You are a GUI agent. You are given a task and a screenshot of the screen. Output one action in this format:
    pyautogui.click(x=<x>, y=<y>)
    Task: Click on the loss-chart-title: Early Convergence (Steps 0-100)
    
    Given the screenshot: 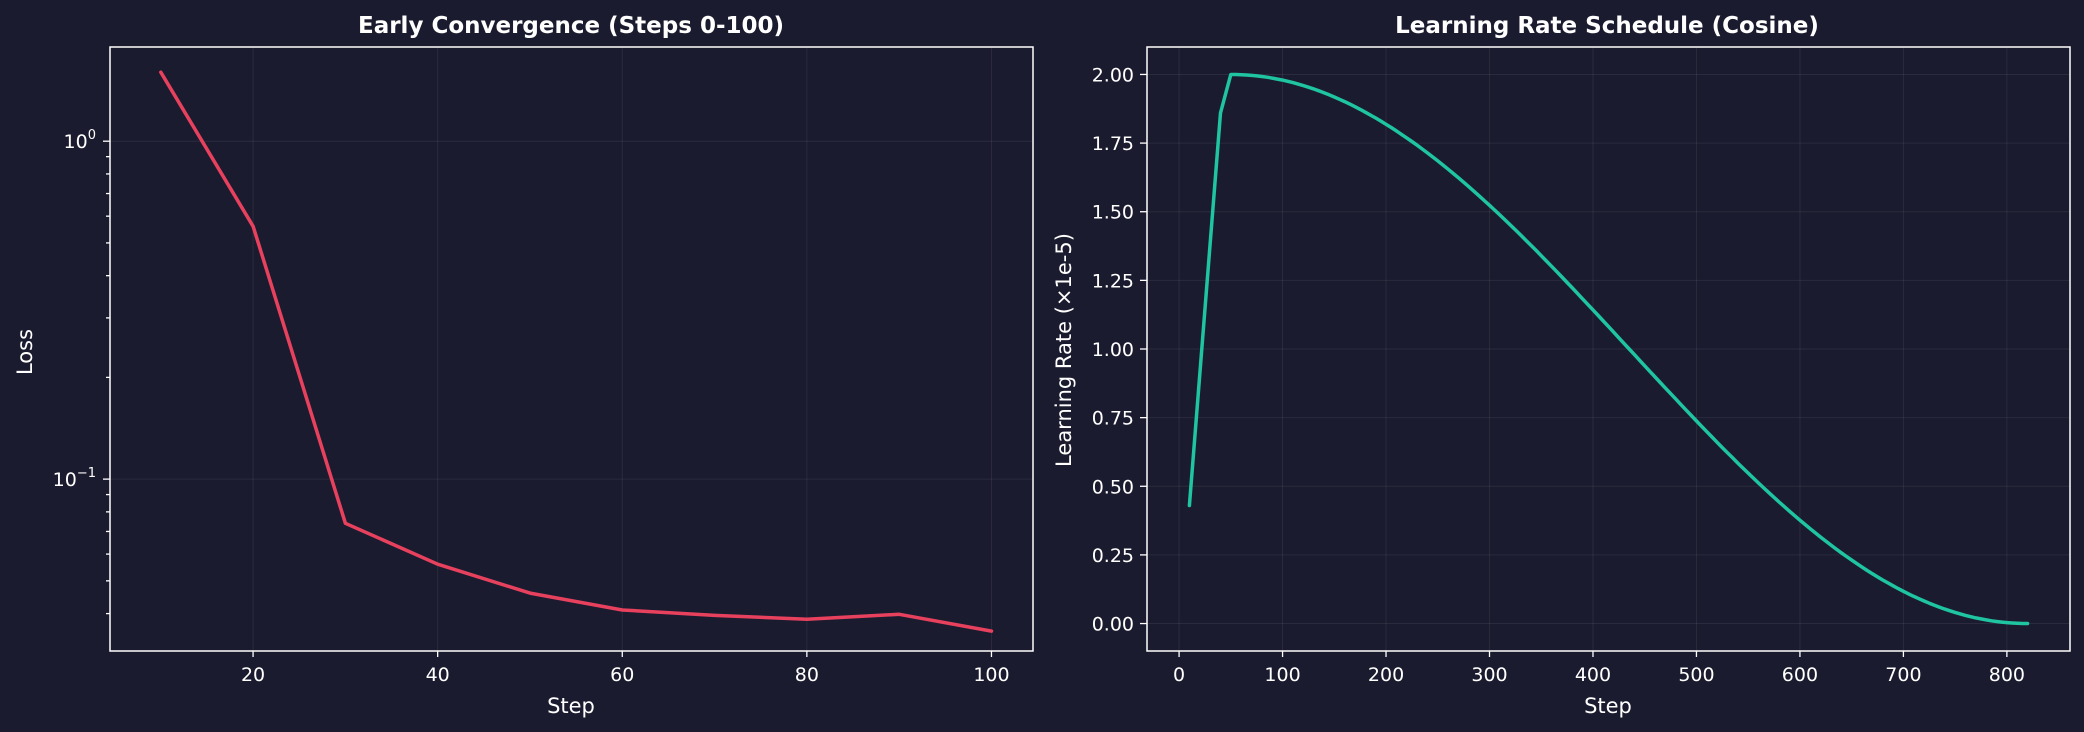 What is the action you would take?
    pyautogui.click(x=571, y=26)
    